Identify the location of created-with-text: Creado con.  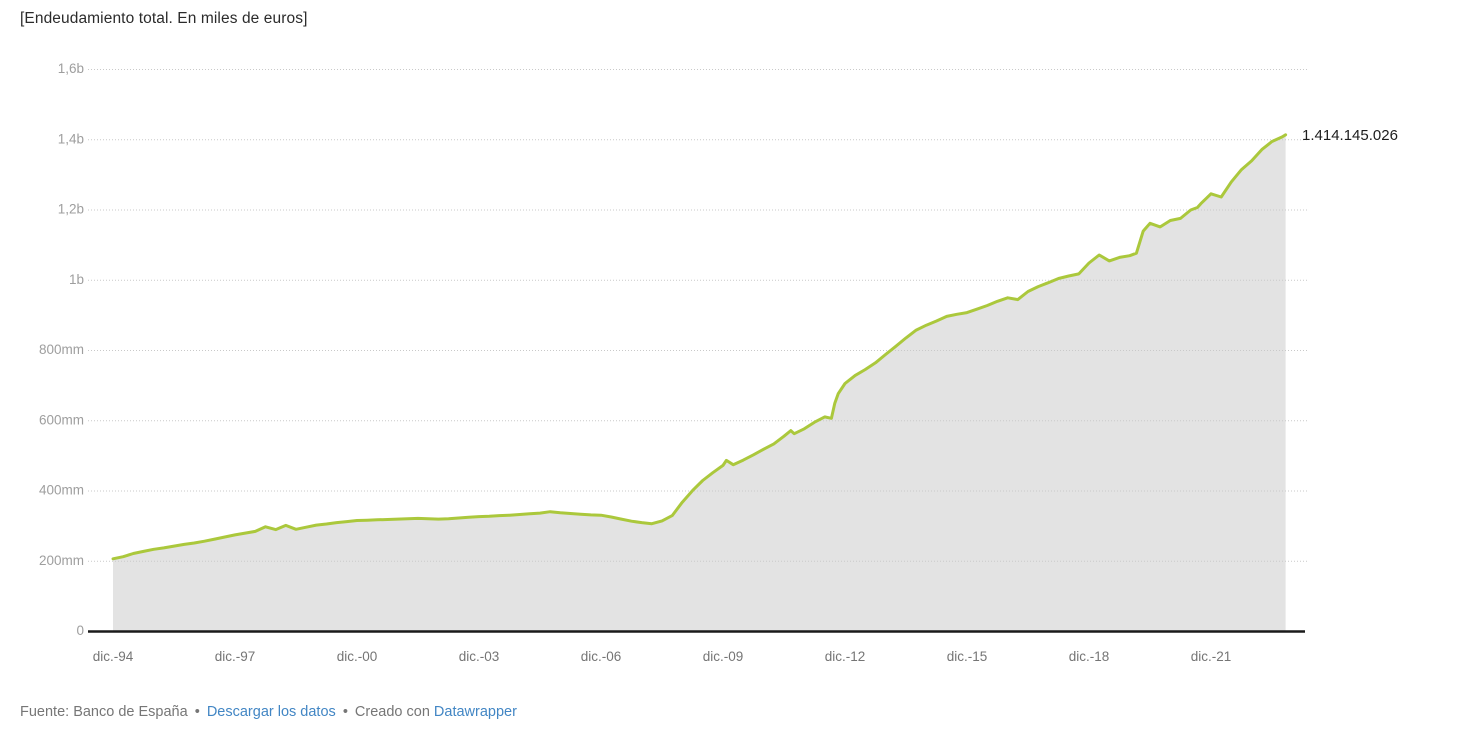
(392, 712).